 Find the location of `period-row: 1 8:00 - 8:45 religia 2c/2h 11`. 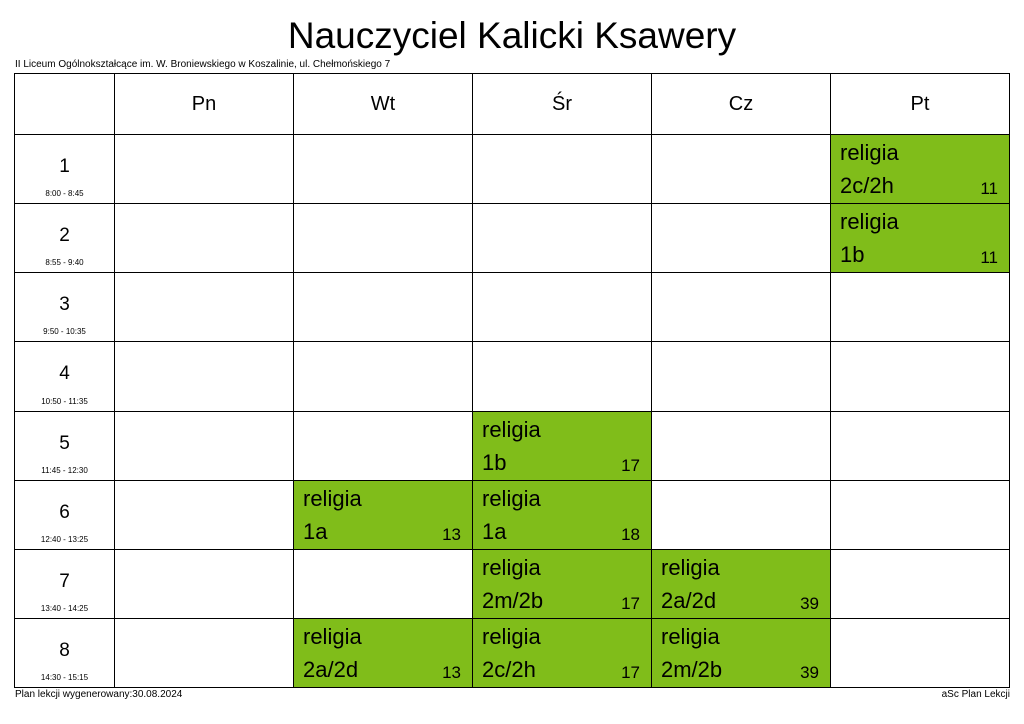

period-row: 1 8:00 - 8:45 religia 2c/2h 11 is located at coordinates (512, 169).